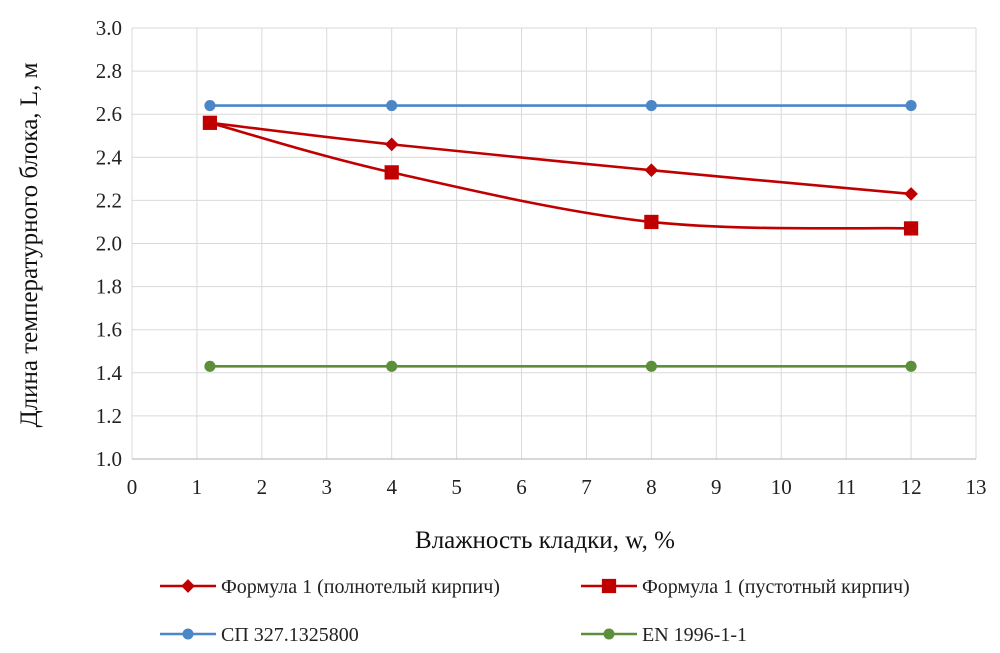 The image size is (1000, 653). I want to click on x-tick-label: 9, so click(716, 487).